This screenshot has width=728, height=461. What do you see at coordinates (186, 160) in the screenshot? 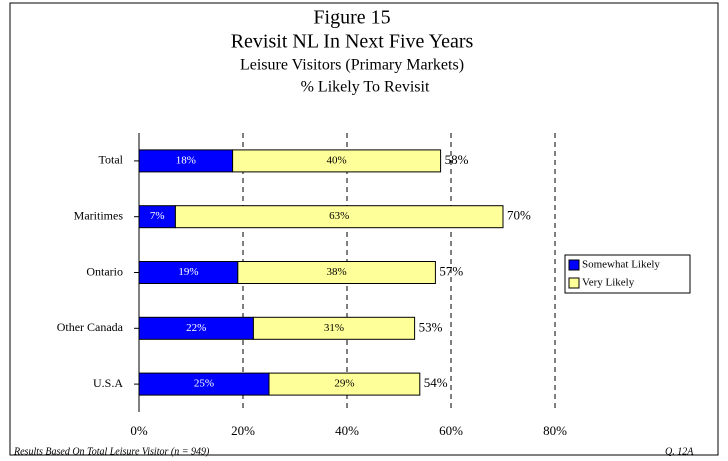
I see `data-label: 18%` at bounding box center [186, 160].